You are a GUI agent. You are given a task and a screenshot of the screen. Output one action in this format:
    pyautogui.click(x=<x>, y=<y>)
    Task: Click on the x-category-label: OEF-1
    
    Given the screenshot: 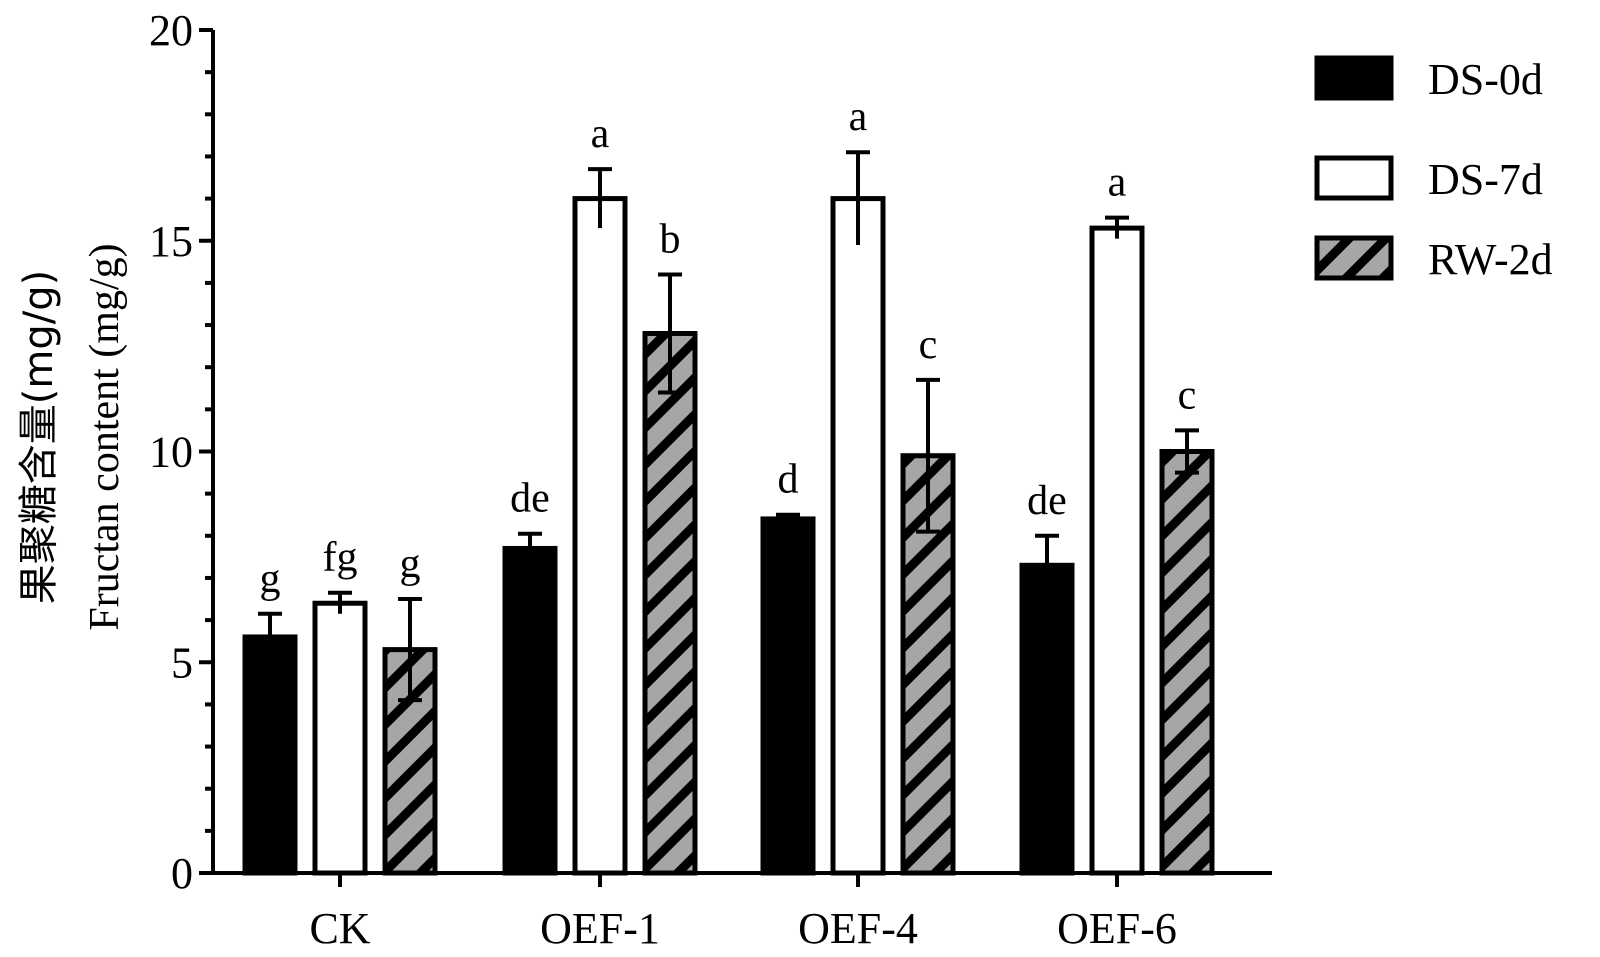 What is the action you would take?
    pyautogui.click(x=600, y=928)
    